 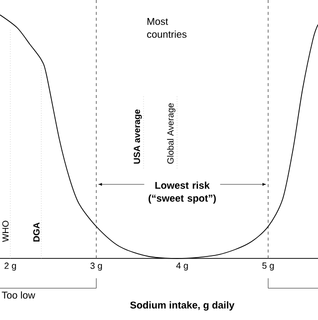 What do you see at coordinates (182, 306) in the screenshot?
I see `x-axis-title: Sodium intake, g daily` at bounding box center [182, 306].